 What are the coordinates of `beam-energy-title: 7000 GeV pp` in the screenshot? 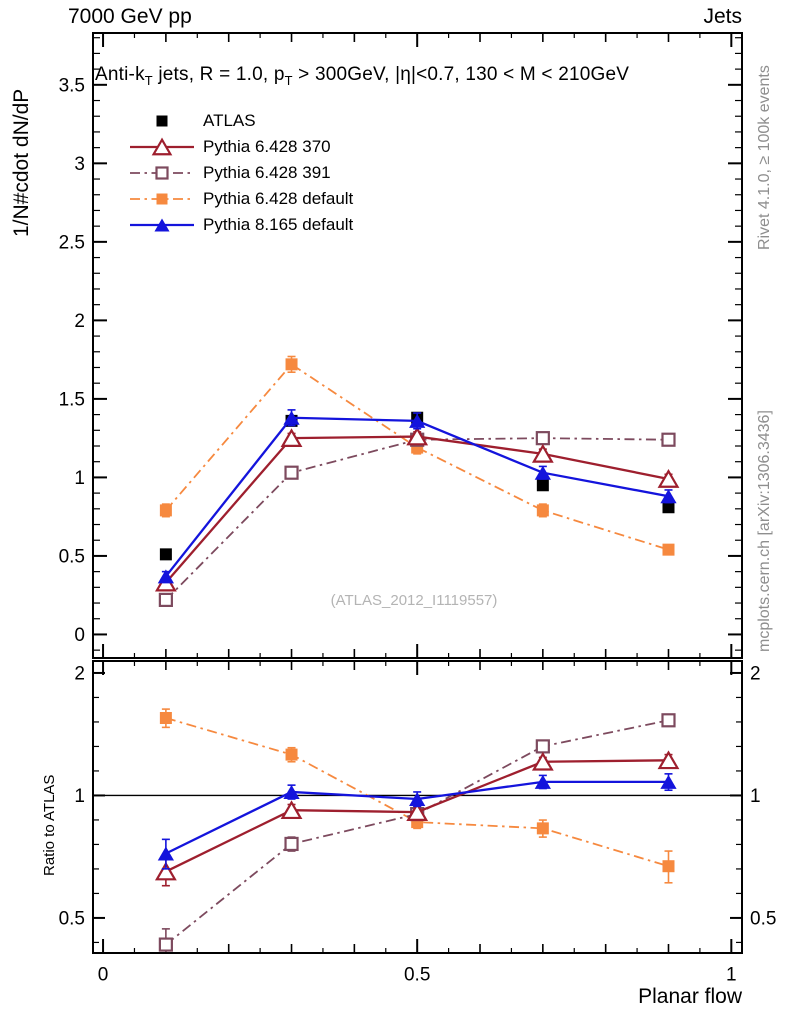 It's located at (130, 16).